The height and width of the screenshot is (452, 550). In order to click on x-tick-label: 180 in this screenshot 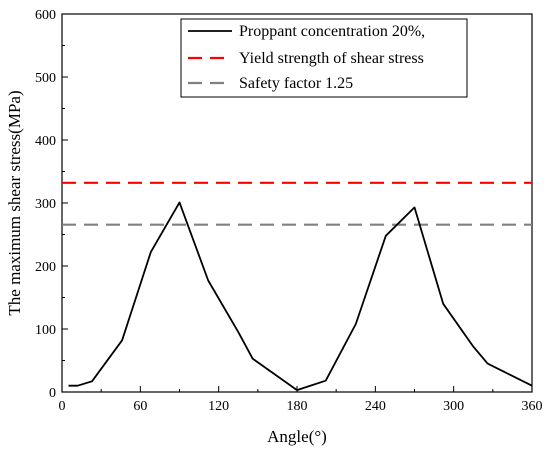, I will do `click(297, 406)`.